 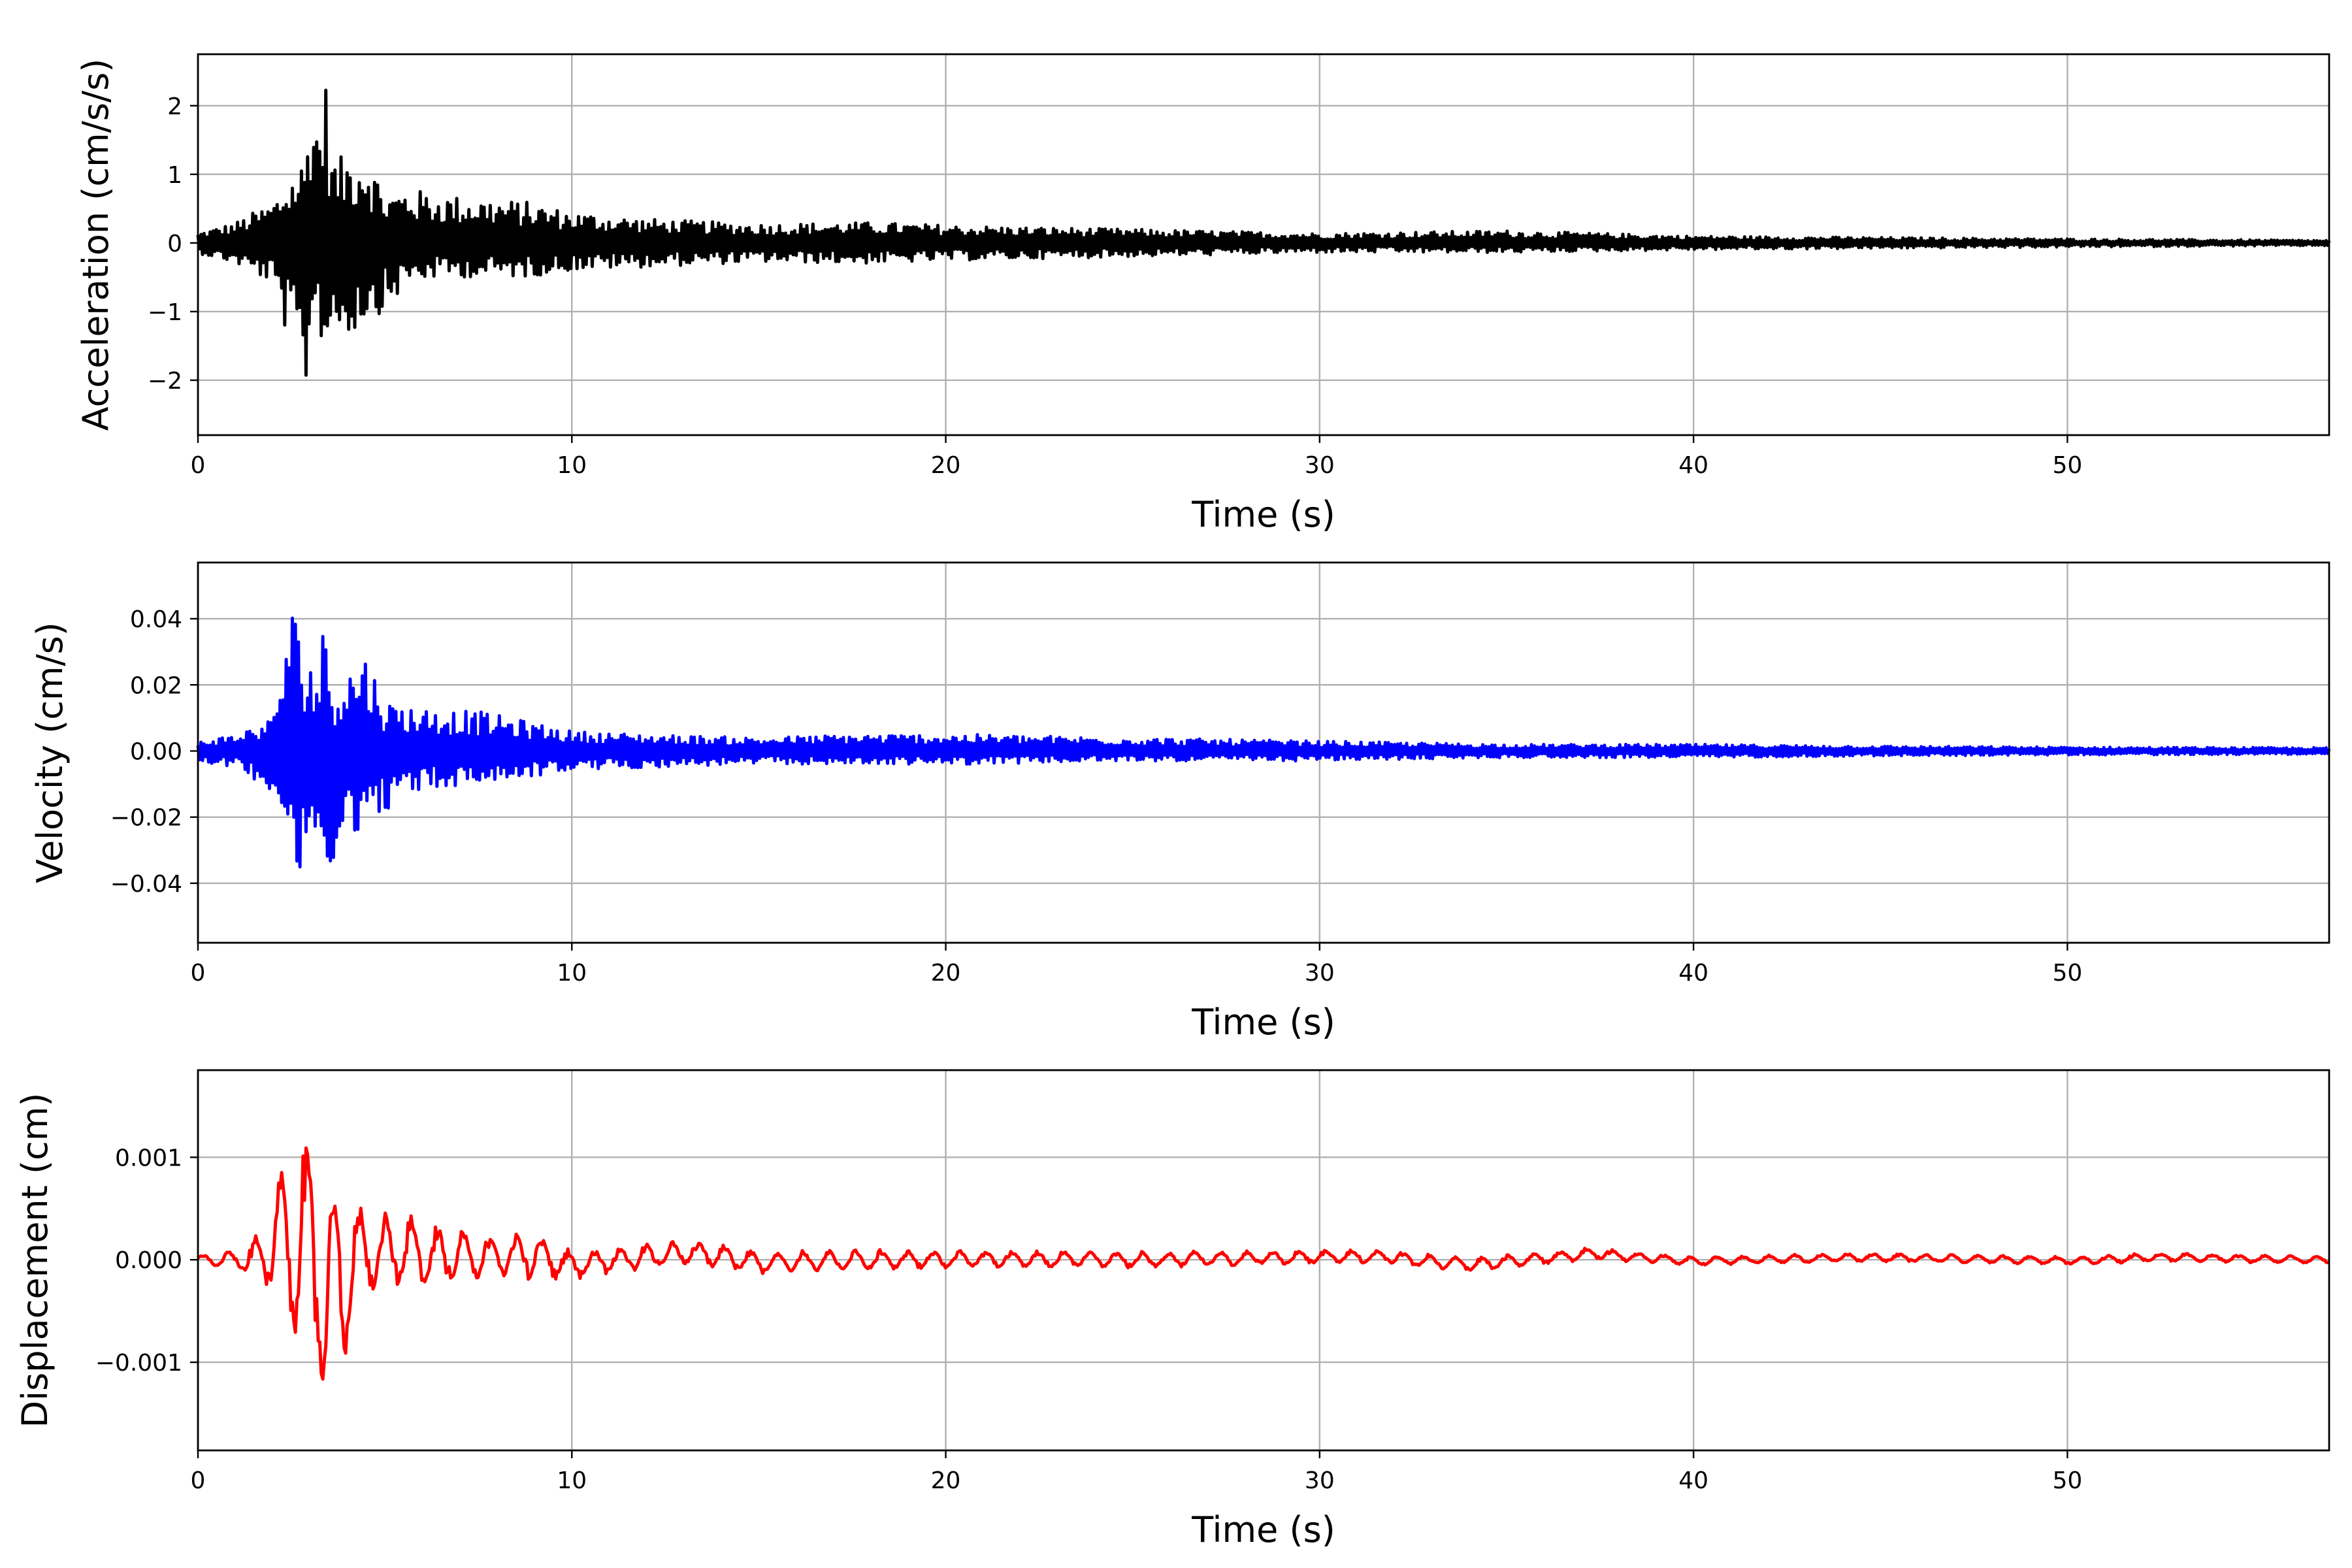 I want to click on y-tick-label: −2, so click(x=165, y=381).